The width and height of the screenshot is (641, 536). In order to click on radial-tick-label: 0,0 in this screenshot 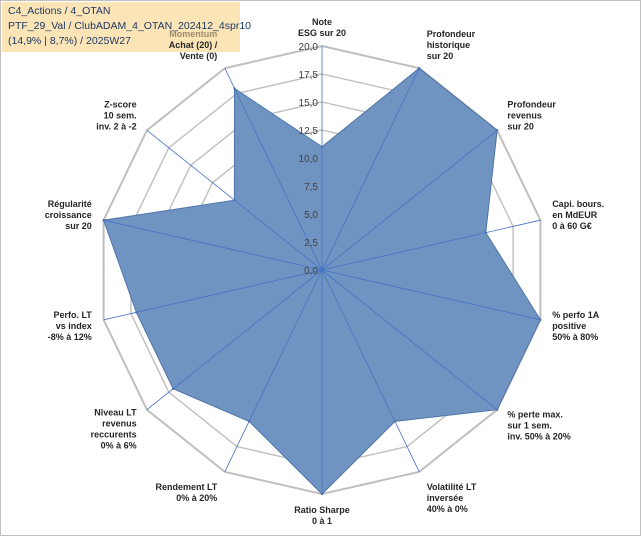, I will do `click(311, 271)`.